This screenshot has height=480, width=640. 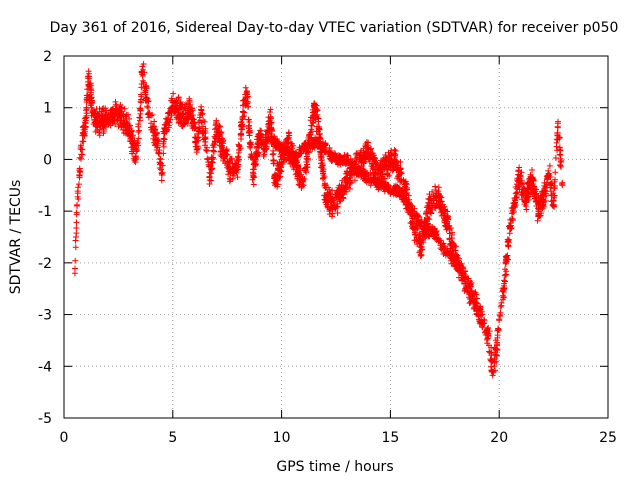 What do you see at coordinates (47, 109) in the screenshot?
I see `y-tick-label: 1` at bounding box center [47, 109].